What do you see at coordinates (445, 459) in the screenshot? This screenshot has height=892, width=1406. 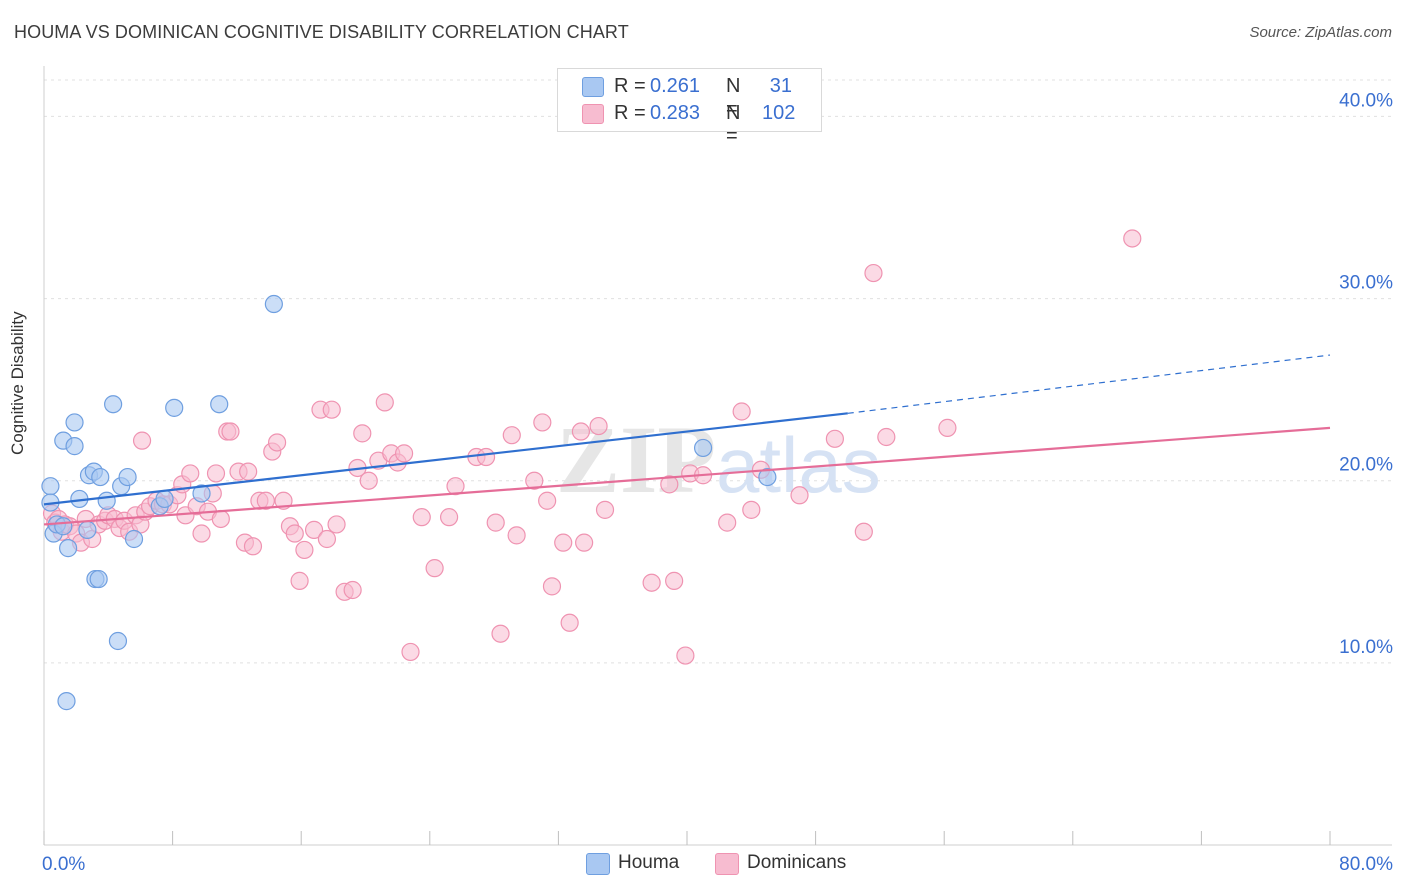 I see `houma-trend-line` at bounding box center [445, 459].